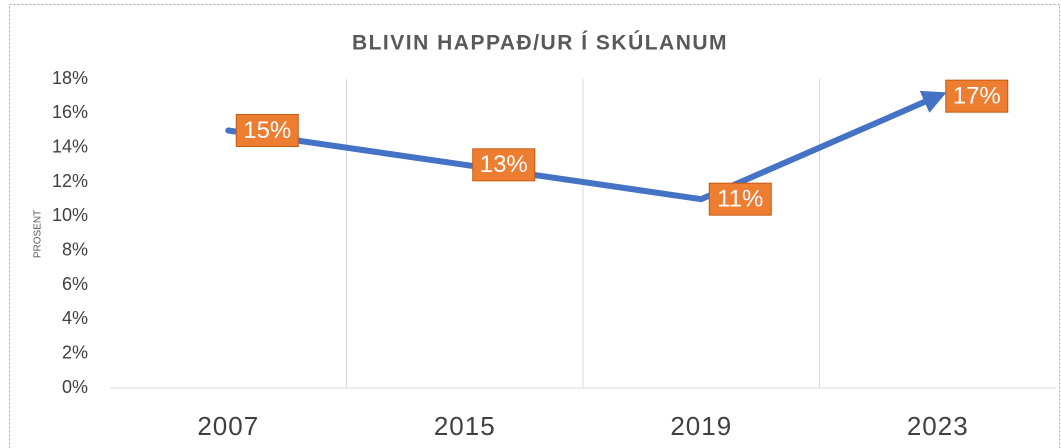 The image size is (1061, 448). I want to click on data-label: 13%, so click(504, 164).